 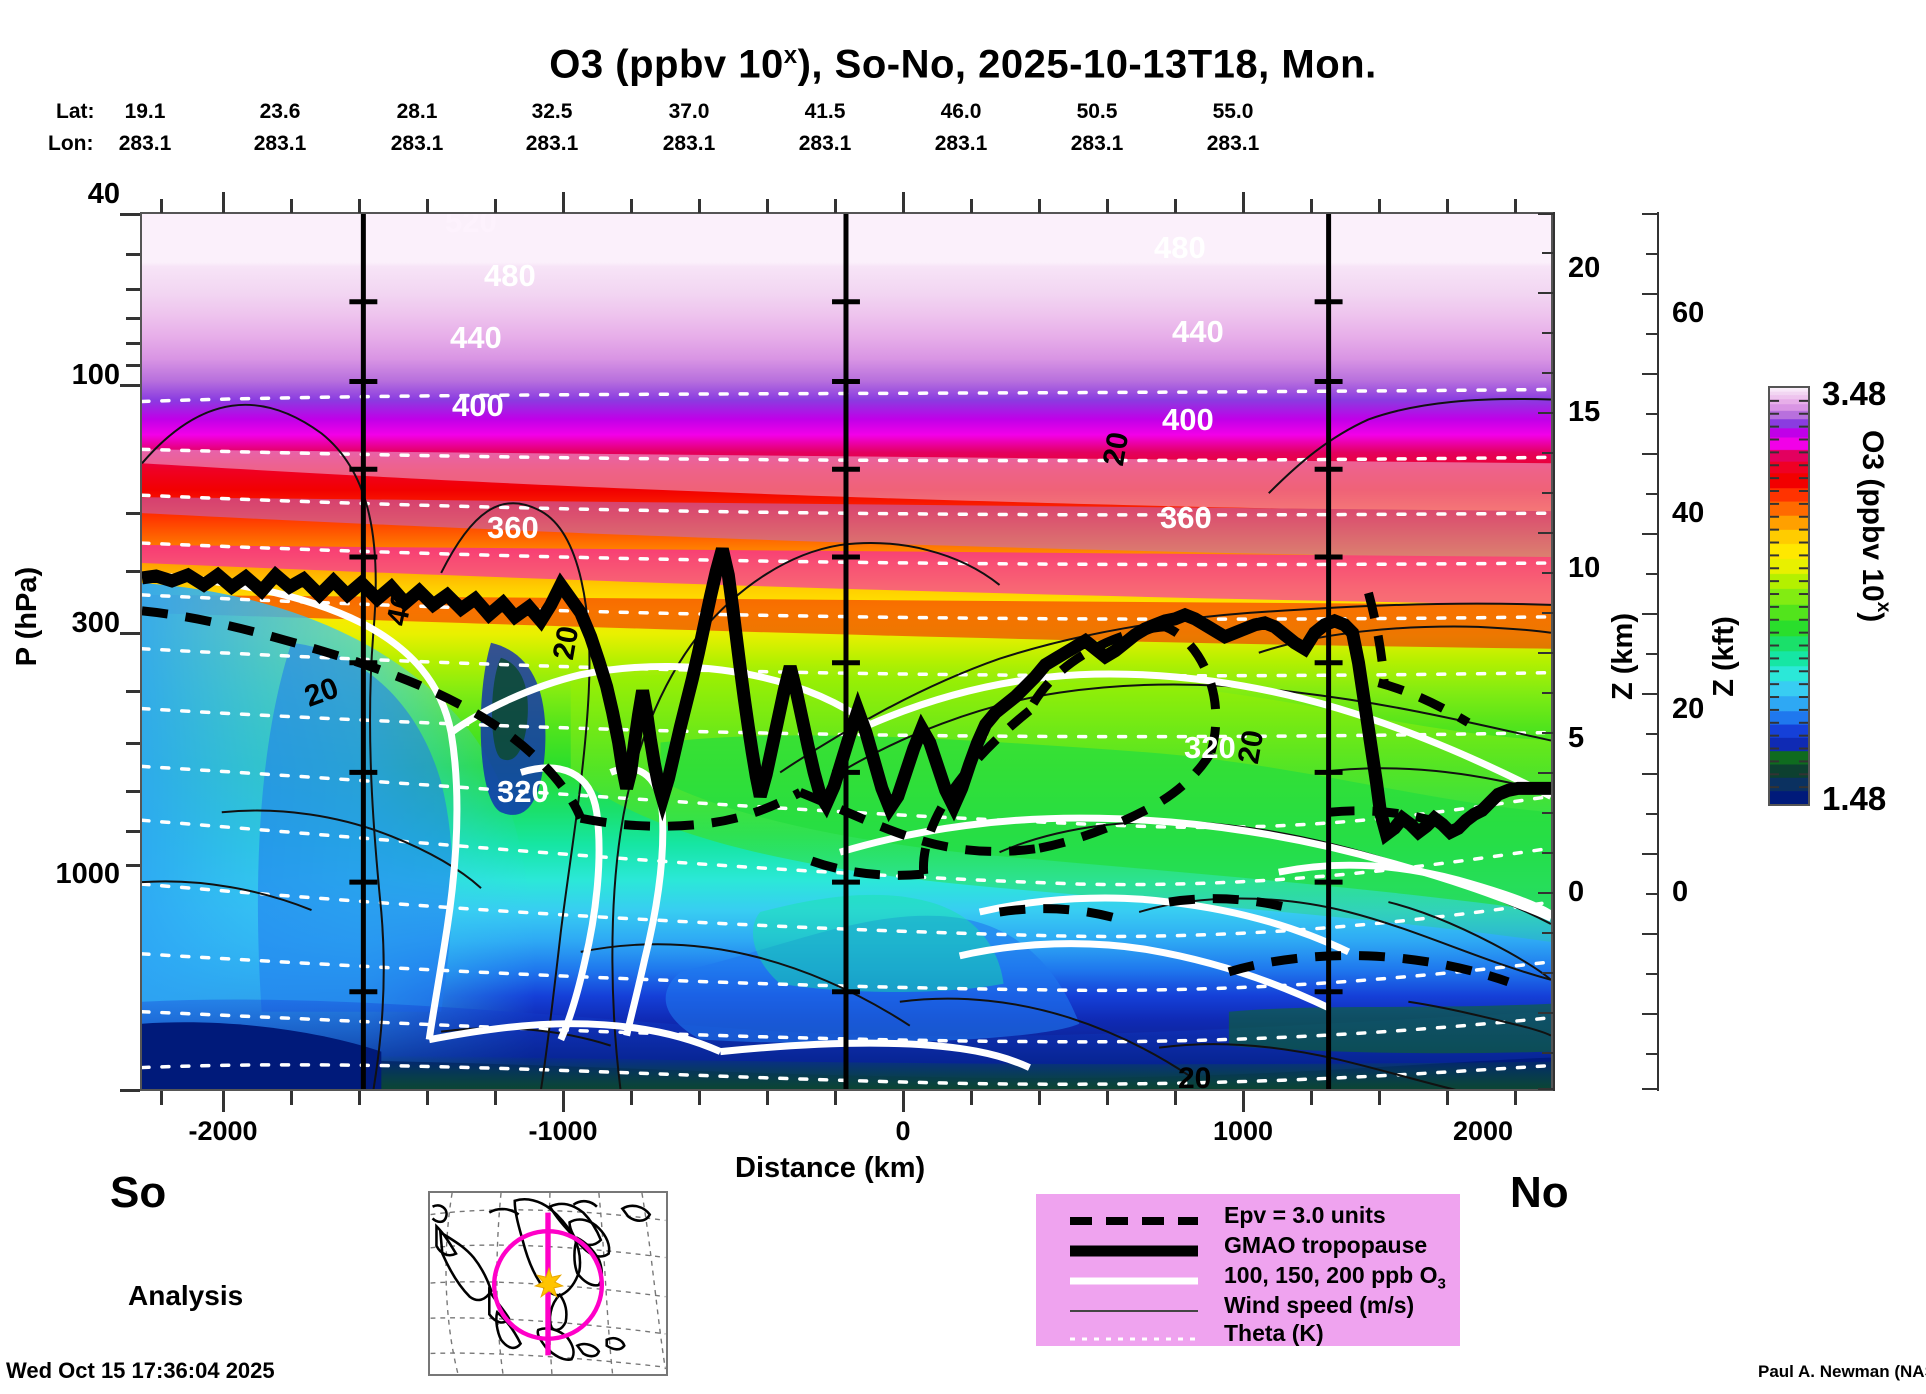 I want to click on theta-label: 480, so click(x=1180, y=247).